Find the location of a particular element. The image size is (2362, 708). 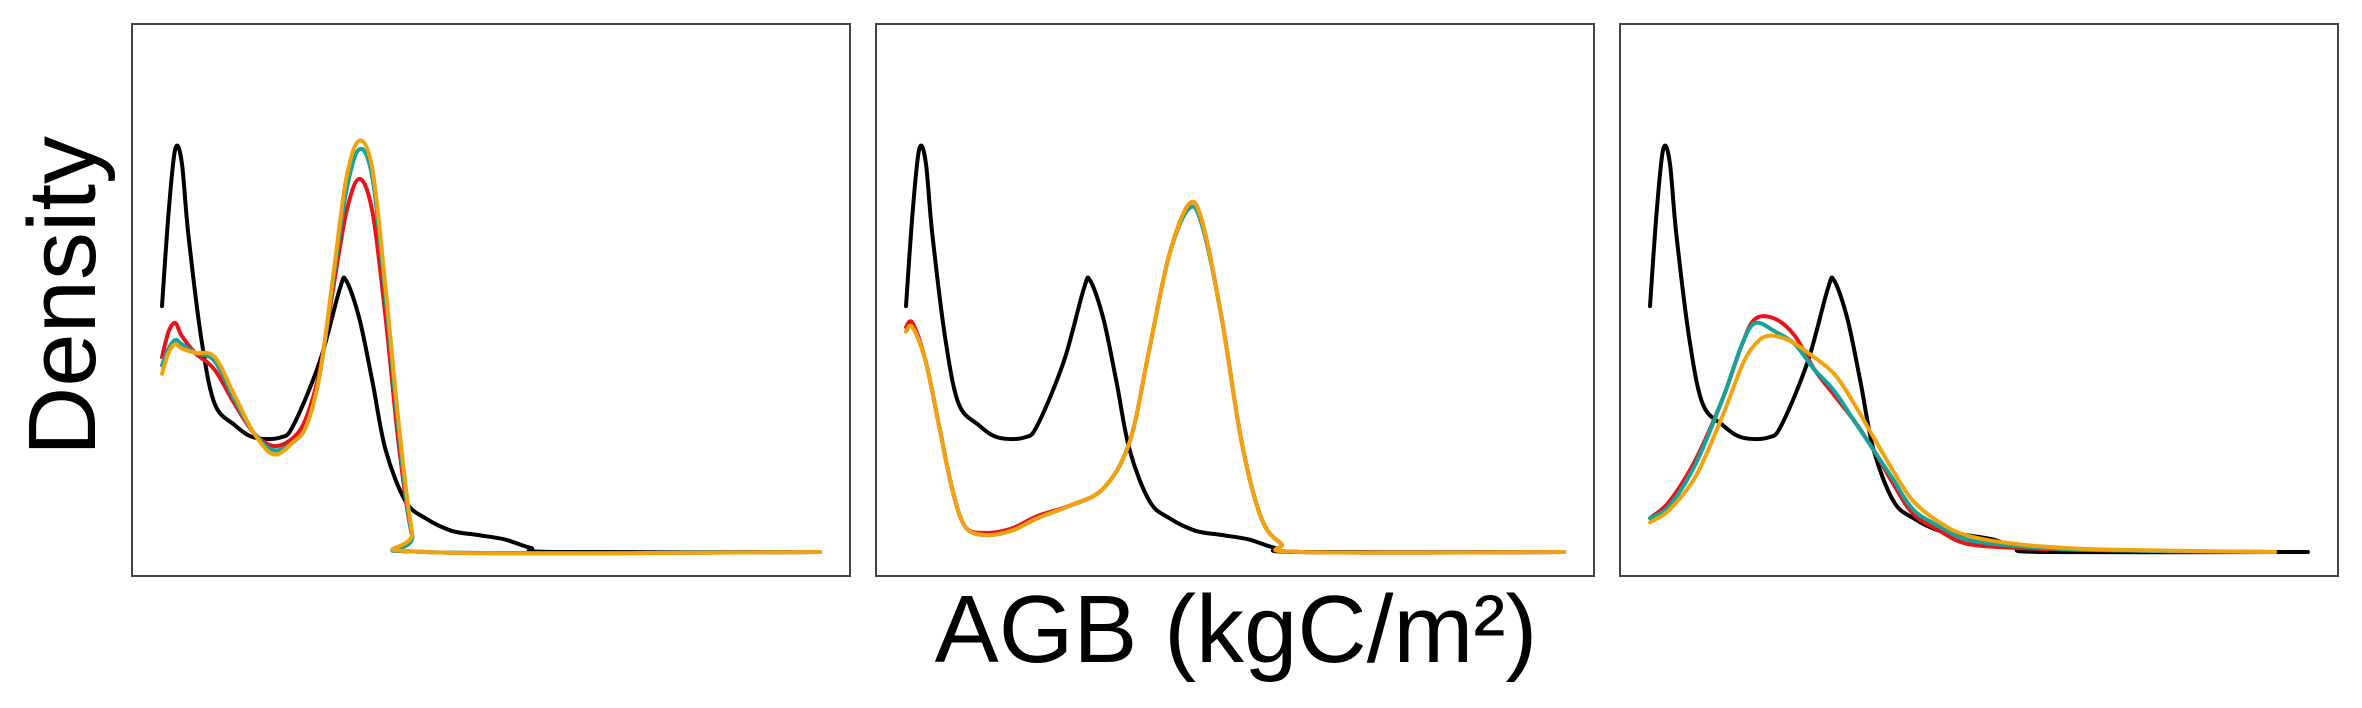

y-axis-label: Density is located at coordinates (62, 296).